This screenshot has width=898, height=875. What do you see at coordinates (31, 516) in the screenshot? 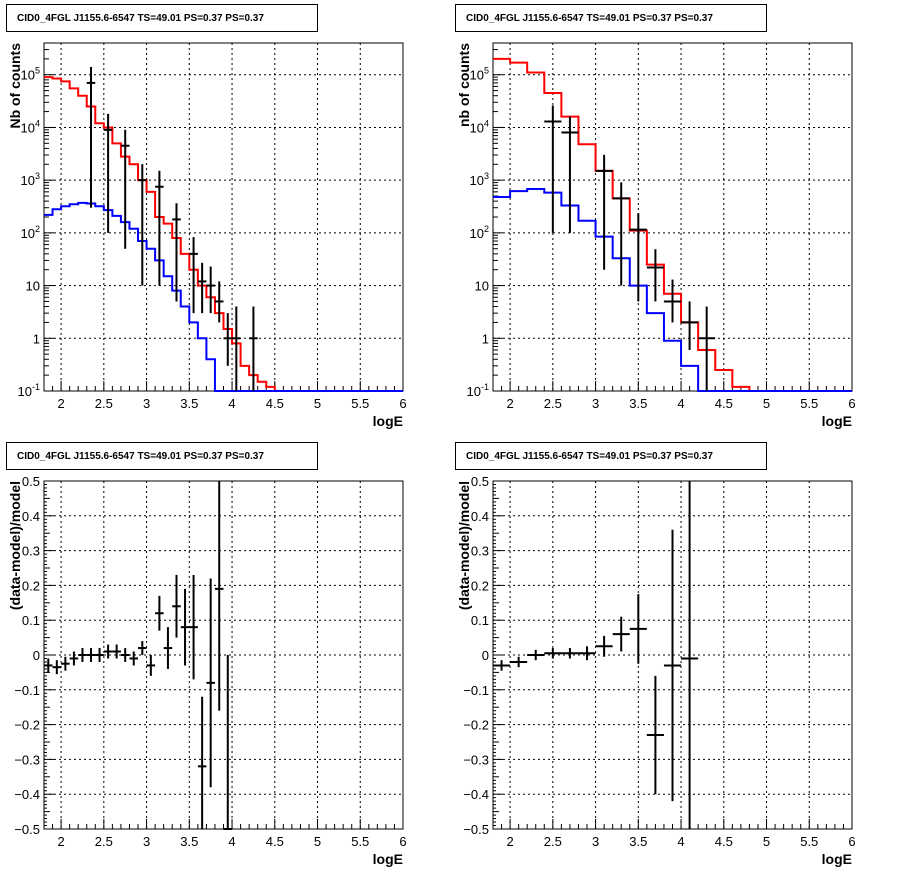
I see `y-tick-label: 0.4` at bounding box center [31, 516].